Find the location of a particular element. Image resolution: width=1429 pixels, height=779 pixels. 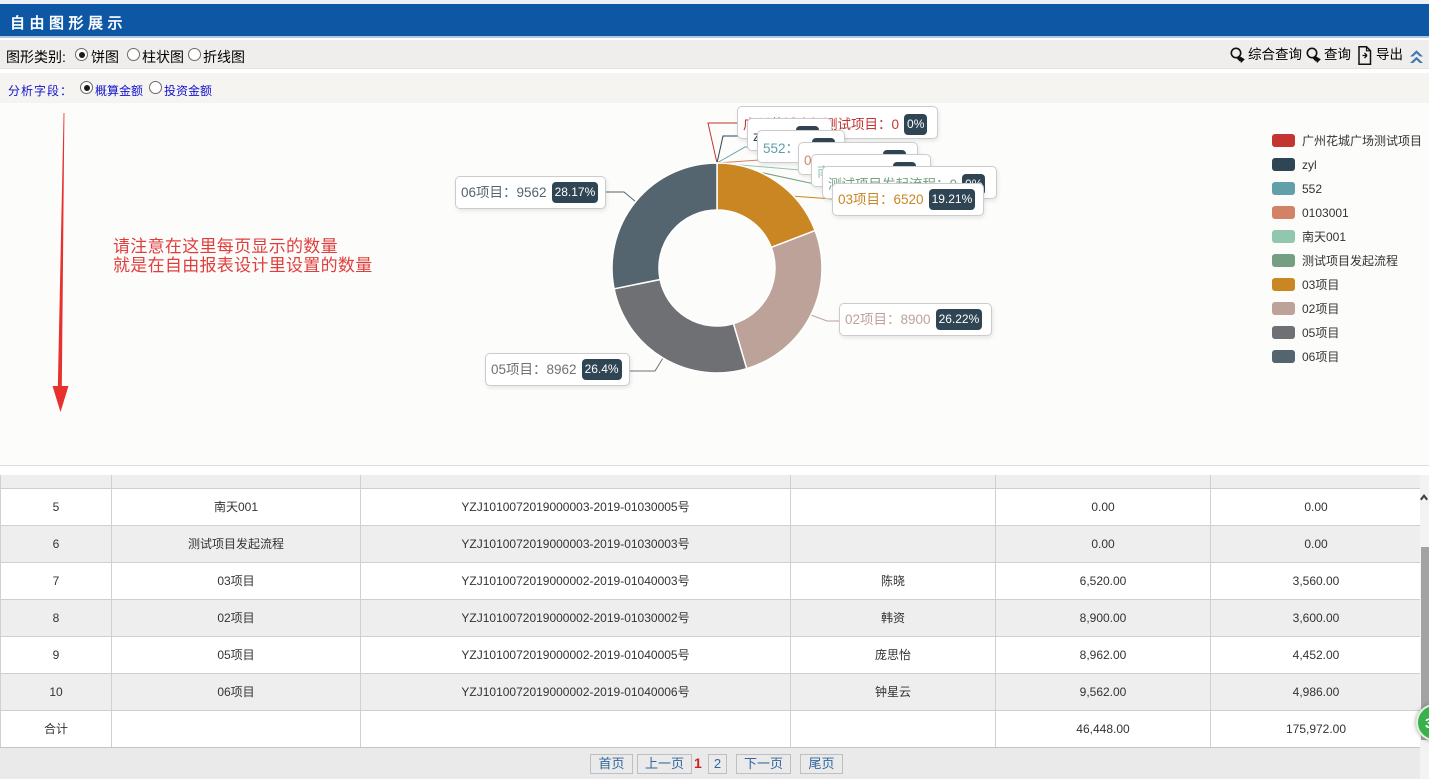

svg-text: 导出 is located at coordinates (1389, 54).